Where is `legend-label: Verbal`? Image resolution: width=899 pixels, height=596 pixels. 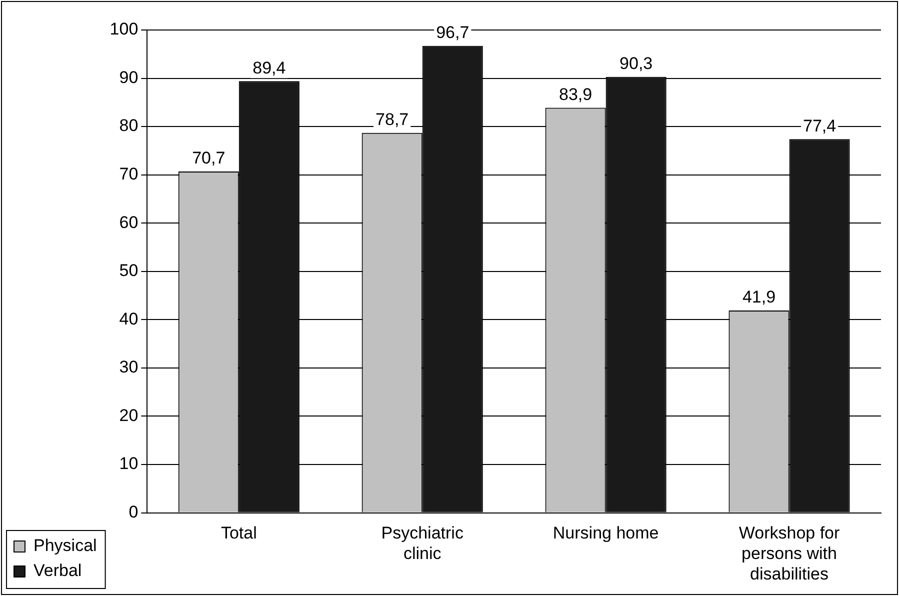 legend-label: Verbal is located at coordinates (58, 570).